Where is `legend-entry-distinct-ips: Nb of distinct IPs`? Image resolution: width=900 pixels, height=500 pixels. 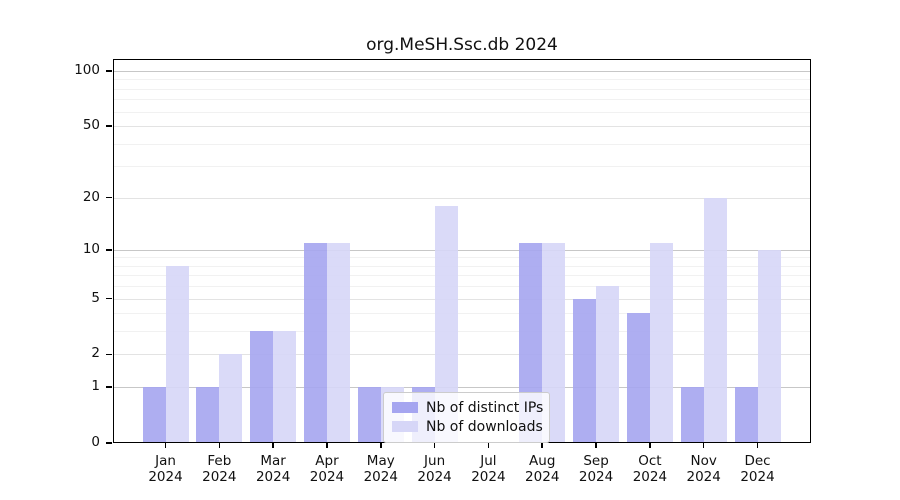
legend-entry-distinct-ips: Nb of distinct IPs is located at coordinates (468, 407).